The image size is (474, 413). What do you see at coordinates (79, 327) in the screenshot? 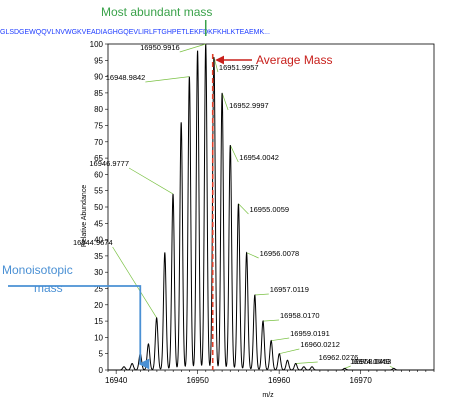
I see `monoisotopic-arrow` at bounding box center [79, 327].